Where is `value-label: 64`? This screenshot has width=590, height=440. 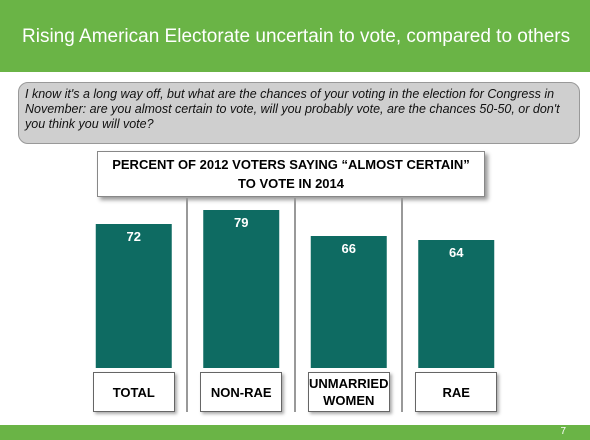 value-label: 64 is located at coordinates (456, 252).